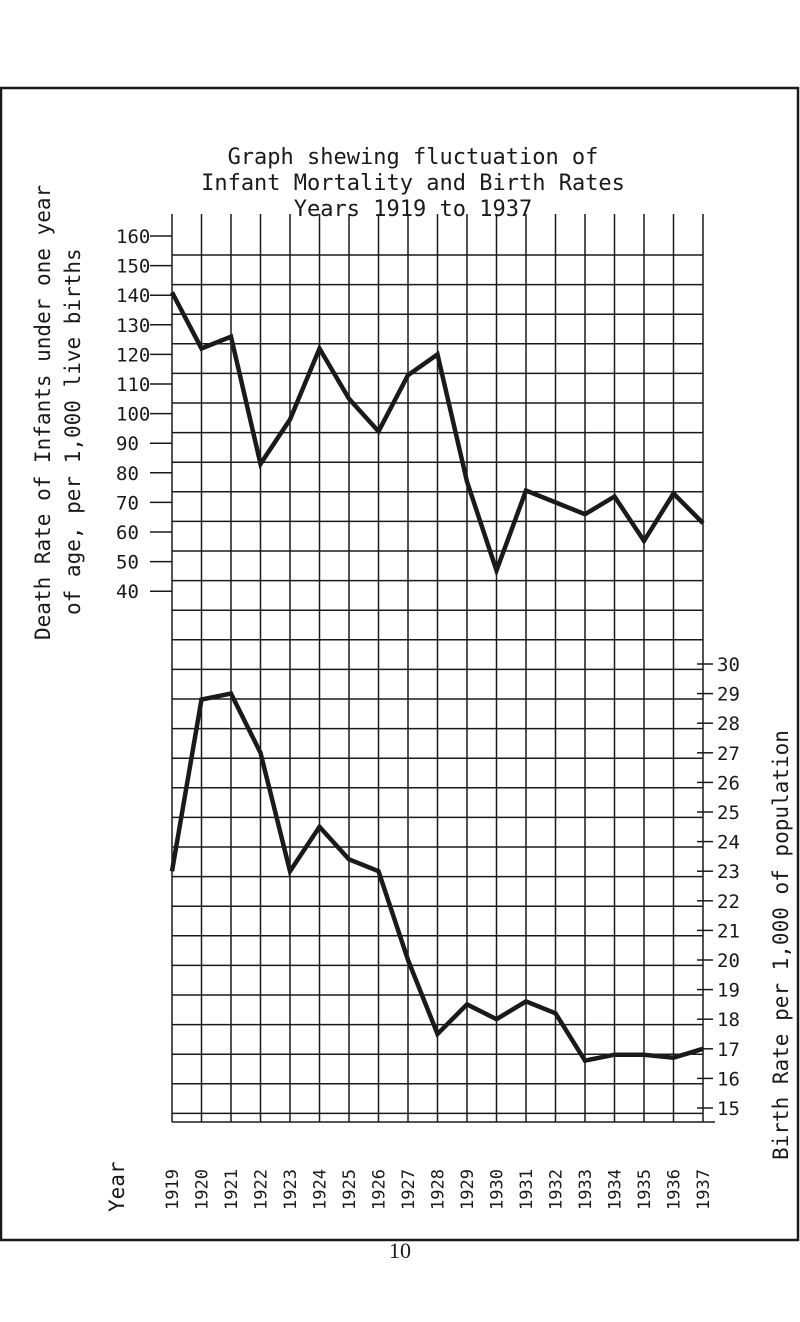 The height and width of the screenshot is (1322, 800). I want to click on x-tick-label: 1923, so click(291, 1189).